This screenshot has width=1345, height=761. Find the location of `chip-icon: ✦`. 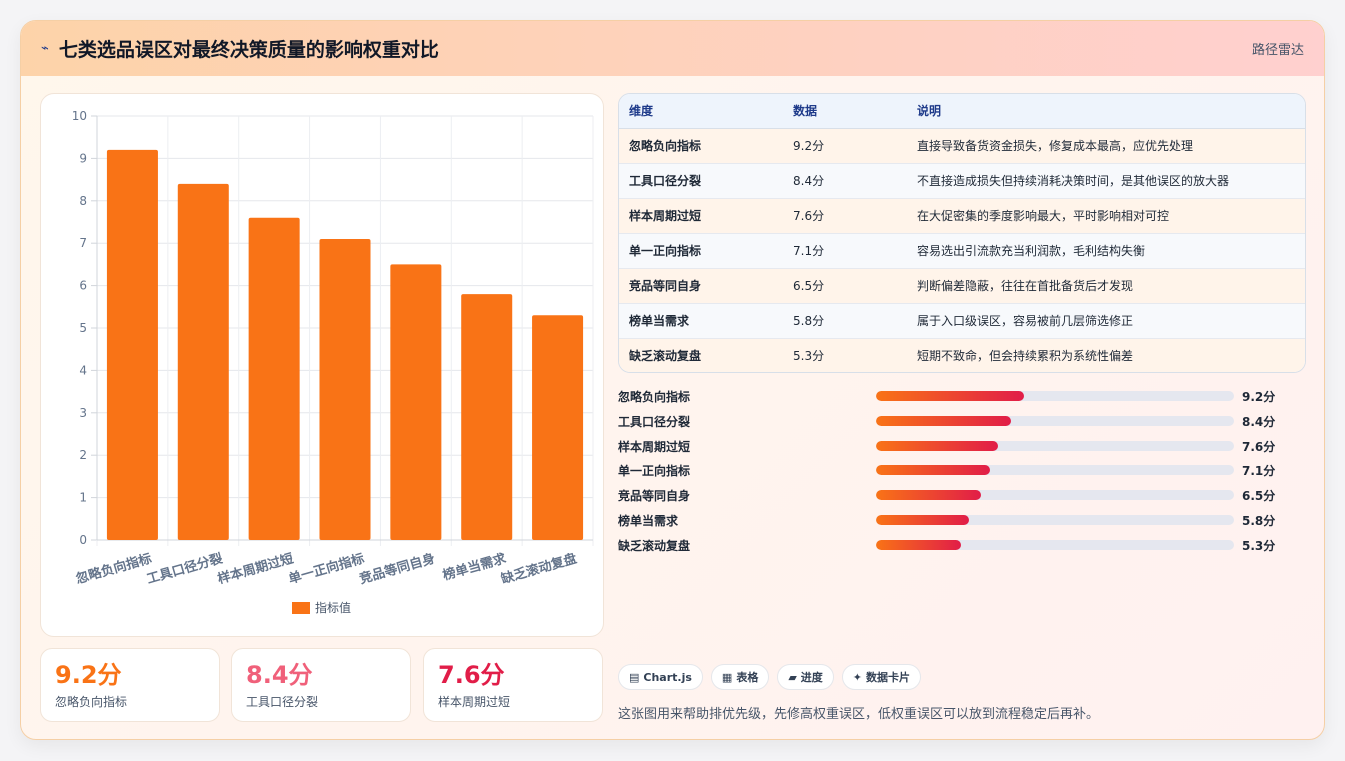

chip-icon: ✦ is located at coordinates (857, 677).